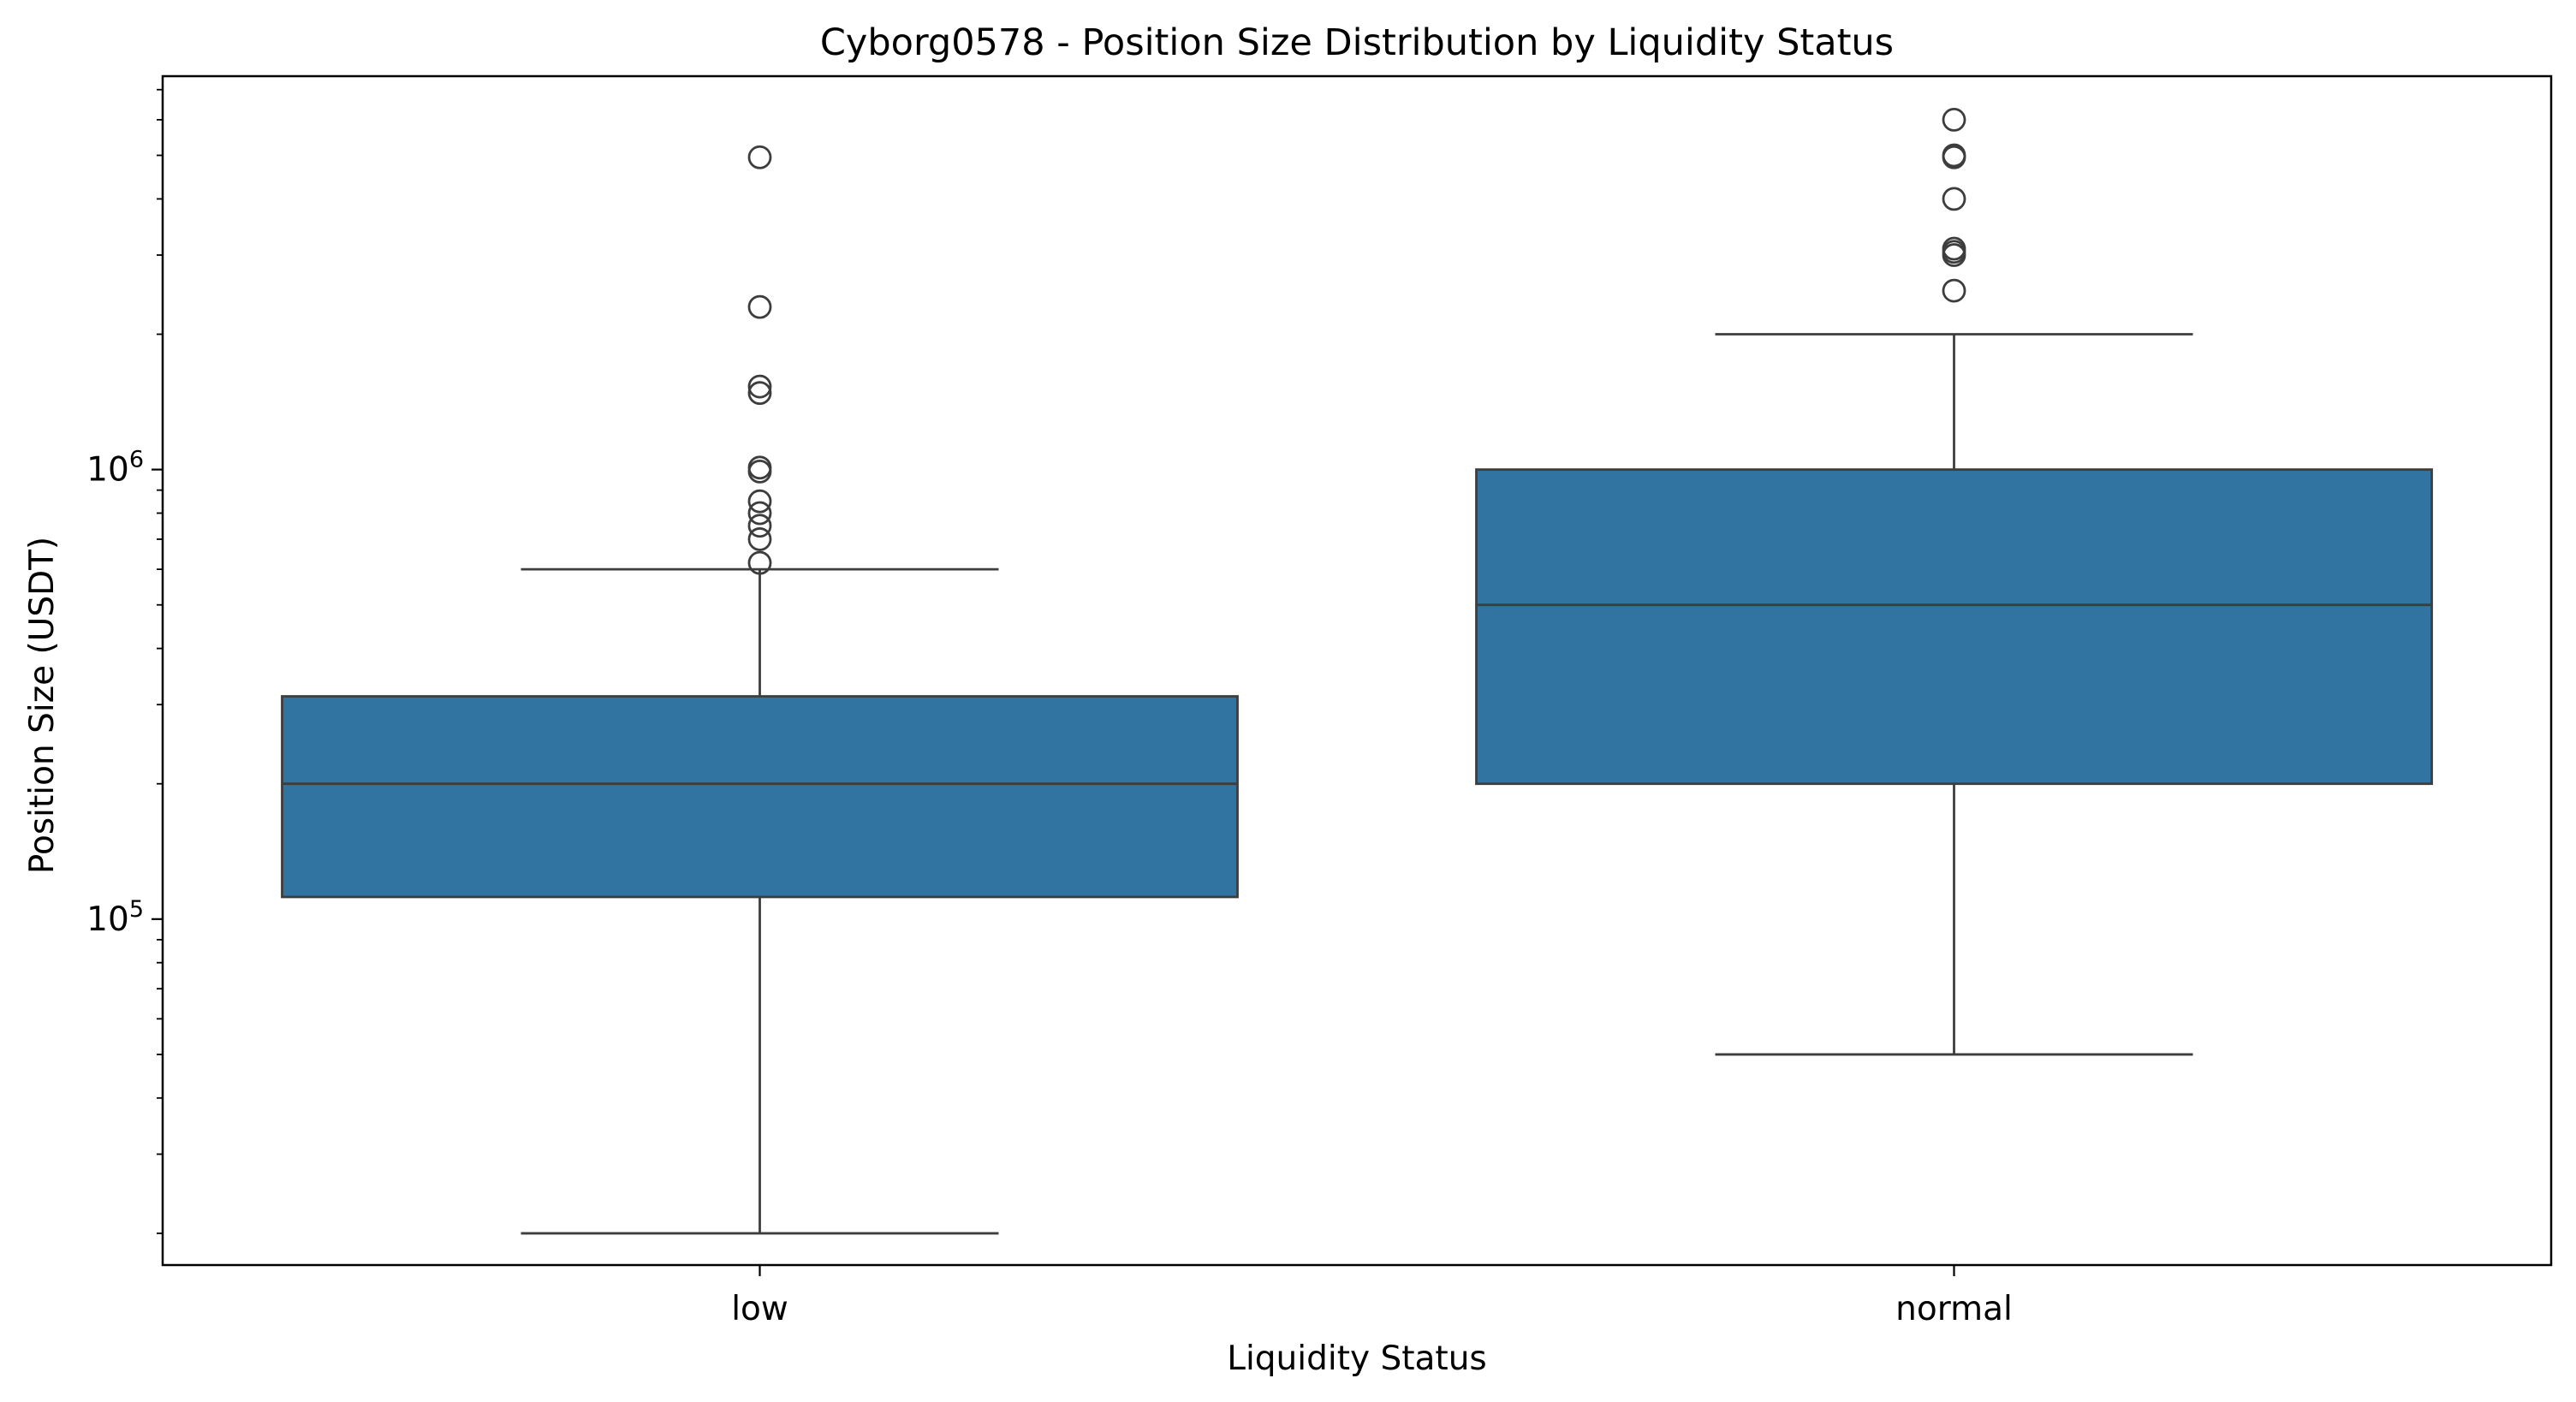 This screenshot has width=2576, height=1402. Describe the element at coordinates (1954, 1309) in the screenshot. I see `x-tick-label: normal` at that location.